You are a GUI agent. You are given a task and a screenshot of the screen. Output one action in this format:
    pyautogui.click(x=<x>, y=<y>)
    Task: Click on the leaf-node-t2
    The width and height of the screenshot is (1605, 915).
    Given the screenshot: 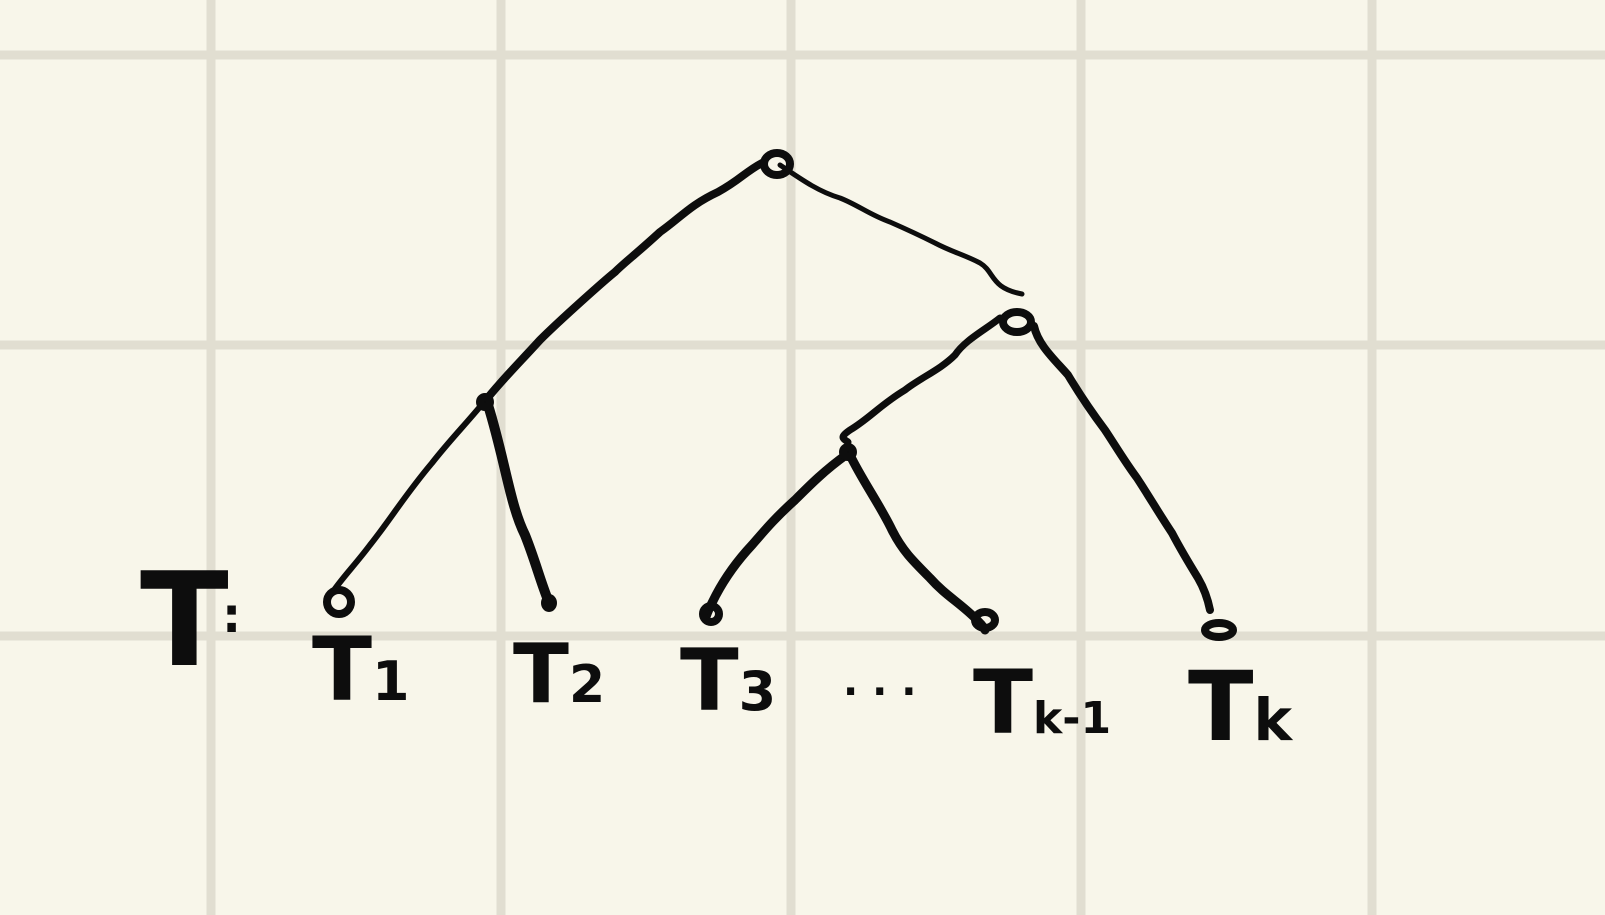 What is the action you would take?
    pyautogui.click(x=549, y=603)
    